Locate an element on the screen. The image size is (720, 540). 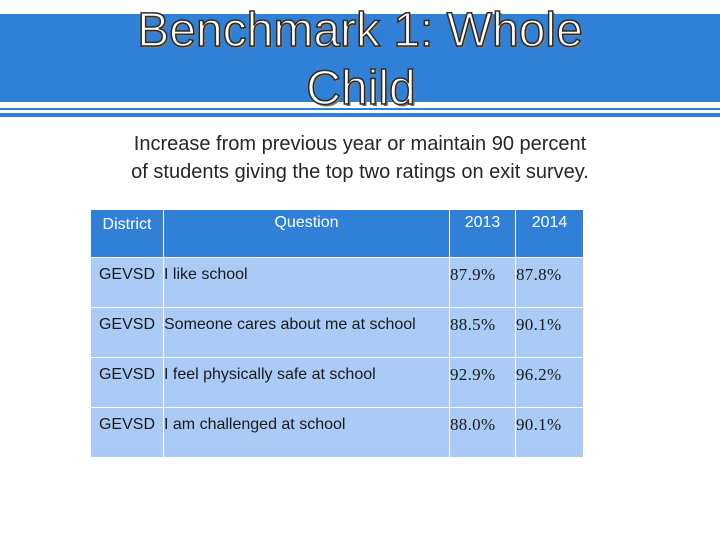
header-question: Question is located at coordinates (306, 233).